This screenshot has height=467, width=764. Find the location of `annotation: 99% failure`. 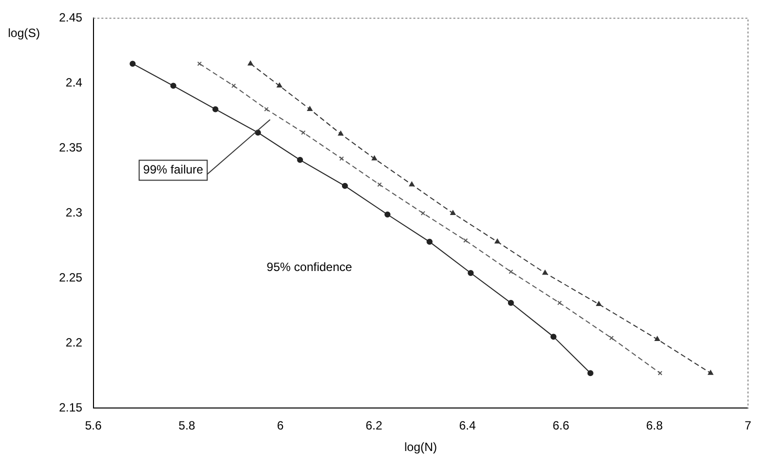

annotation: 99% failure is located at coordinates (173, 169).